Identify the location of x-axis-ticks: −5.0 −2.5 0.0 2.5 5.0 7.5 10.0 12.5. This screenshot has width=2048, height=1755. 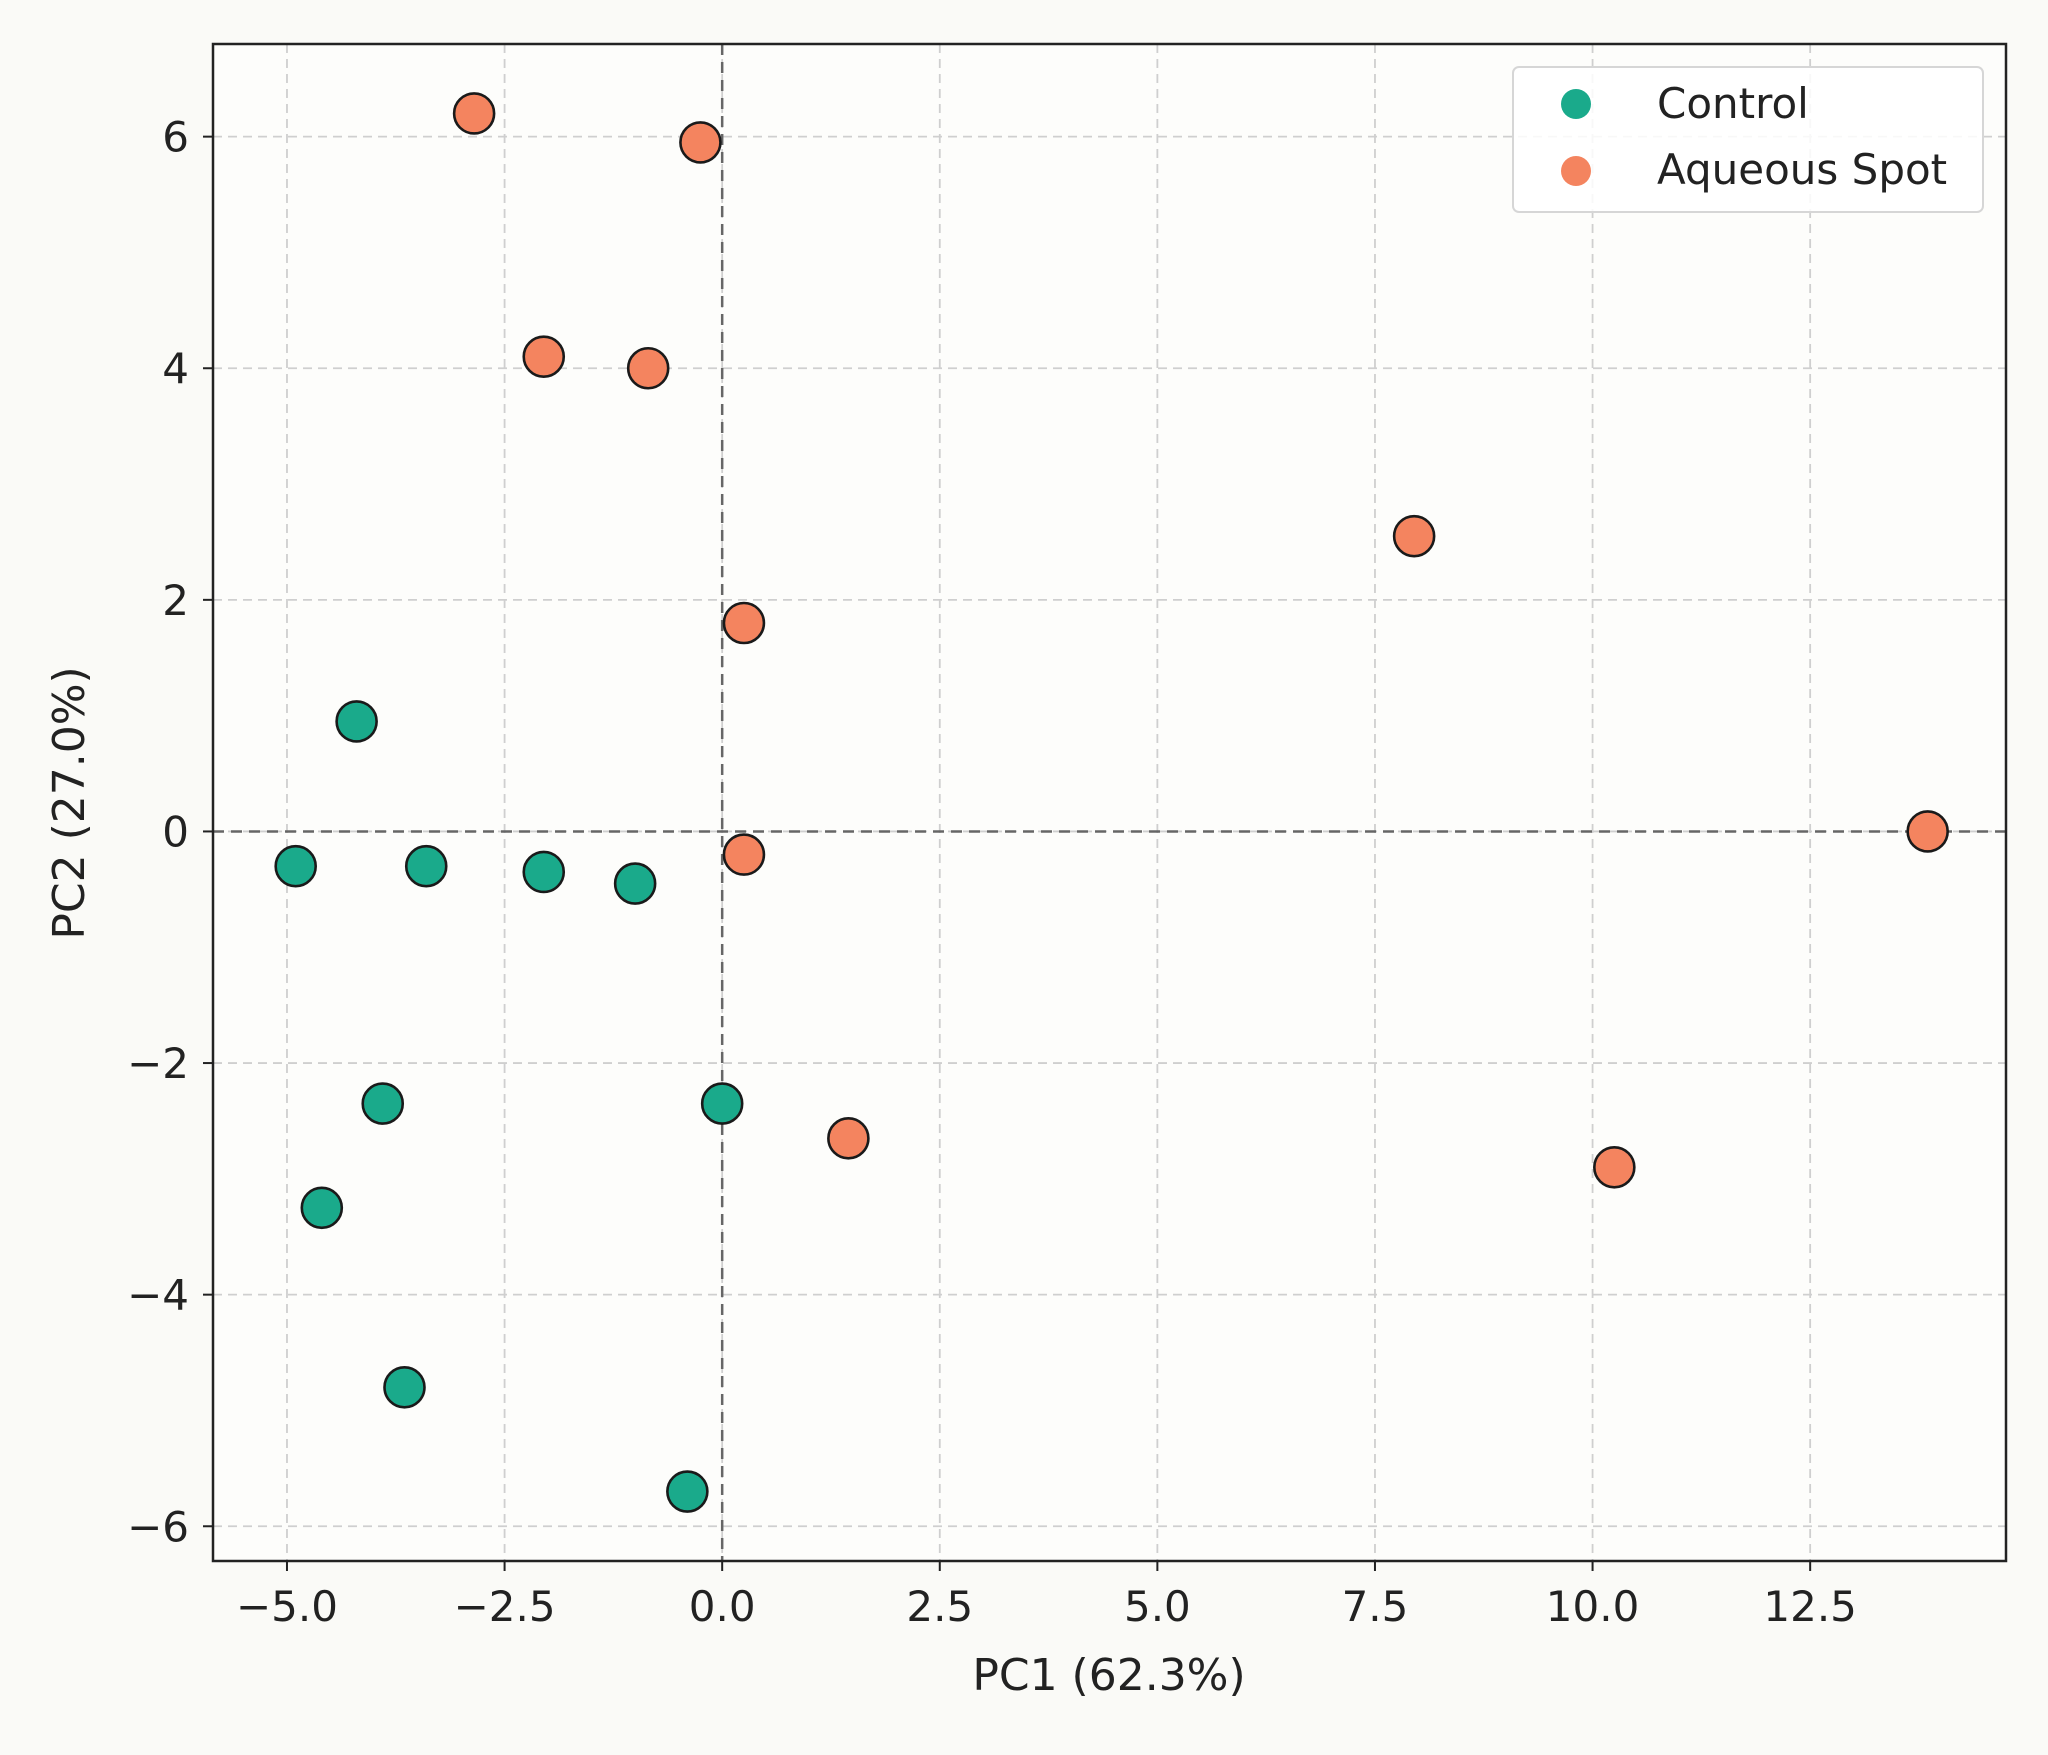
(1046, 1596).